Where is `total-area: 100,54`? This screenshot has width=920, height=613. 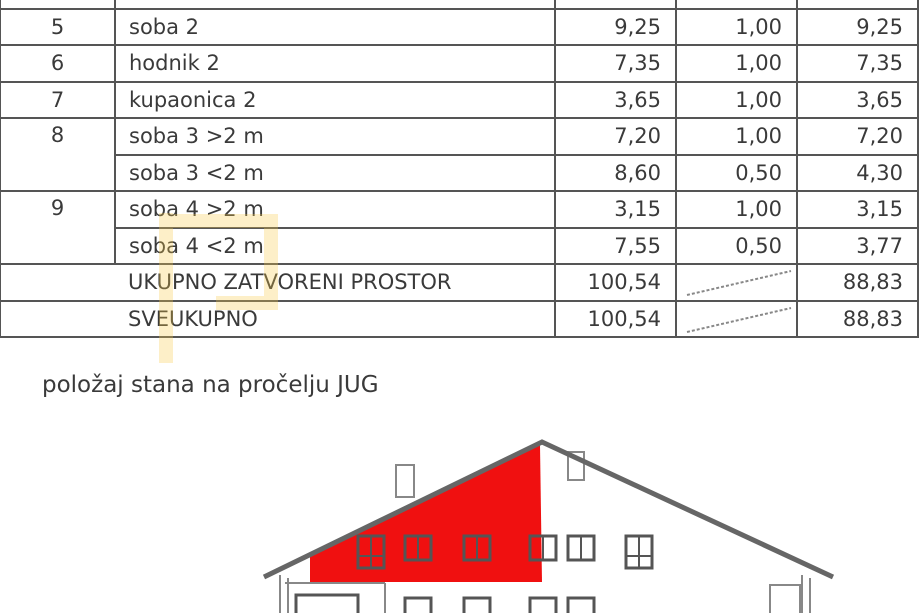
total-area: 100,54 is located at coordinates (615, 282).